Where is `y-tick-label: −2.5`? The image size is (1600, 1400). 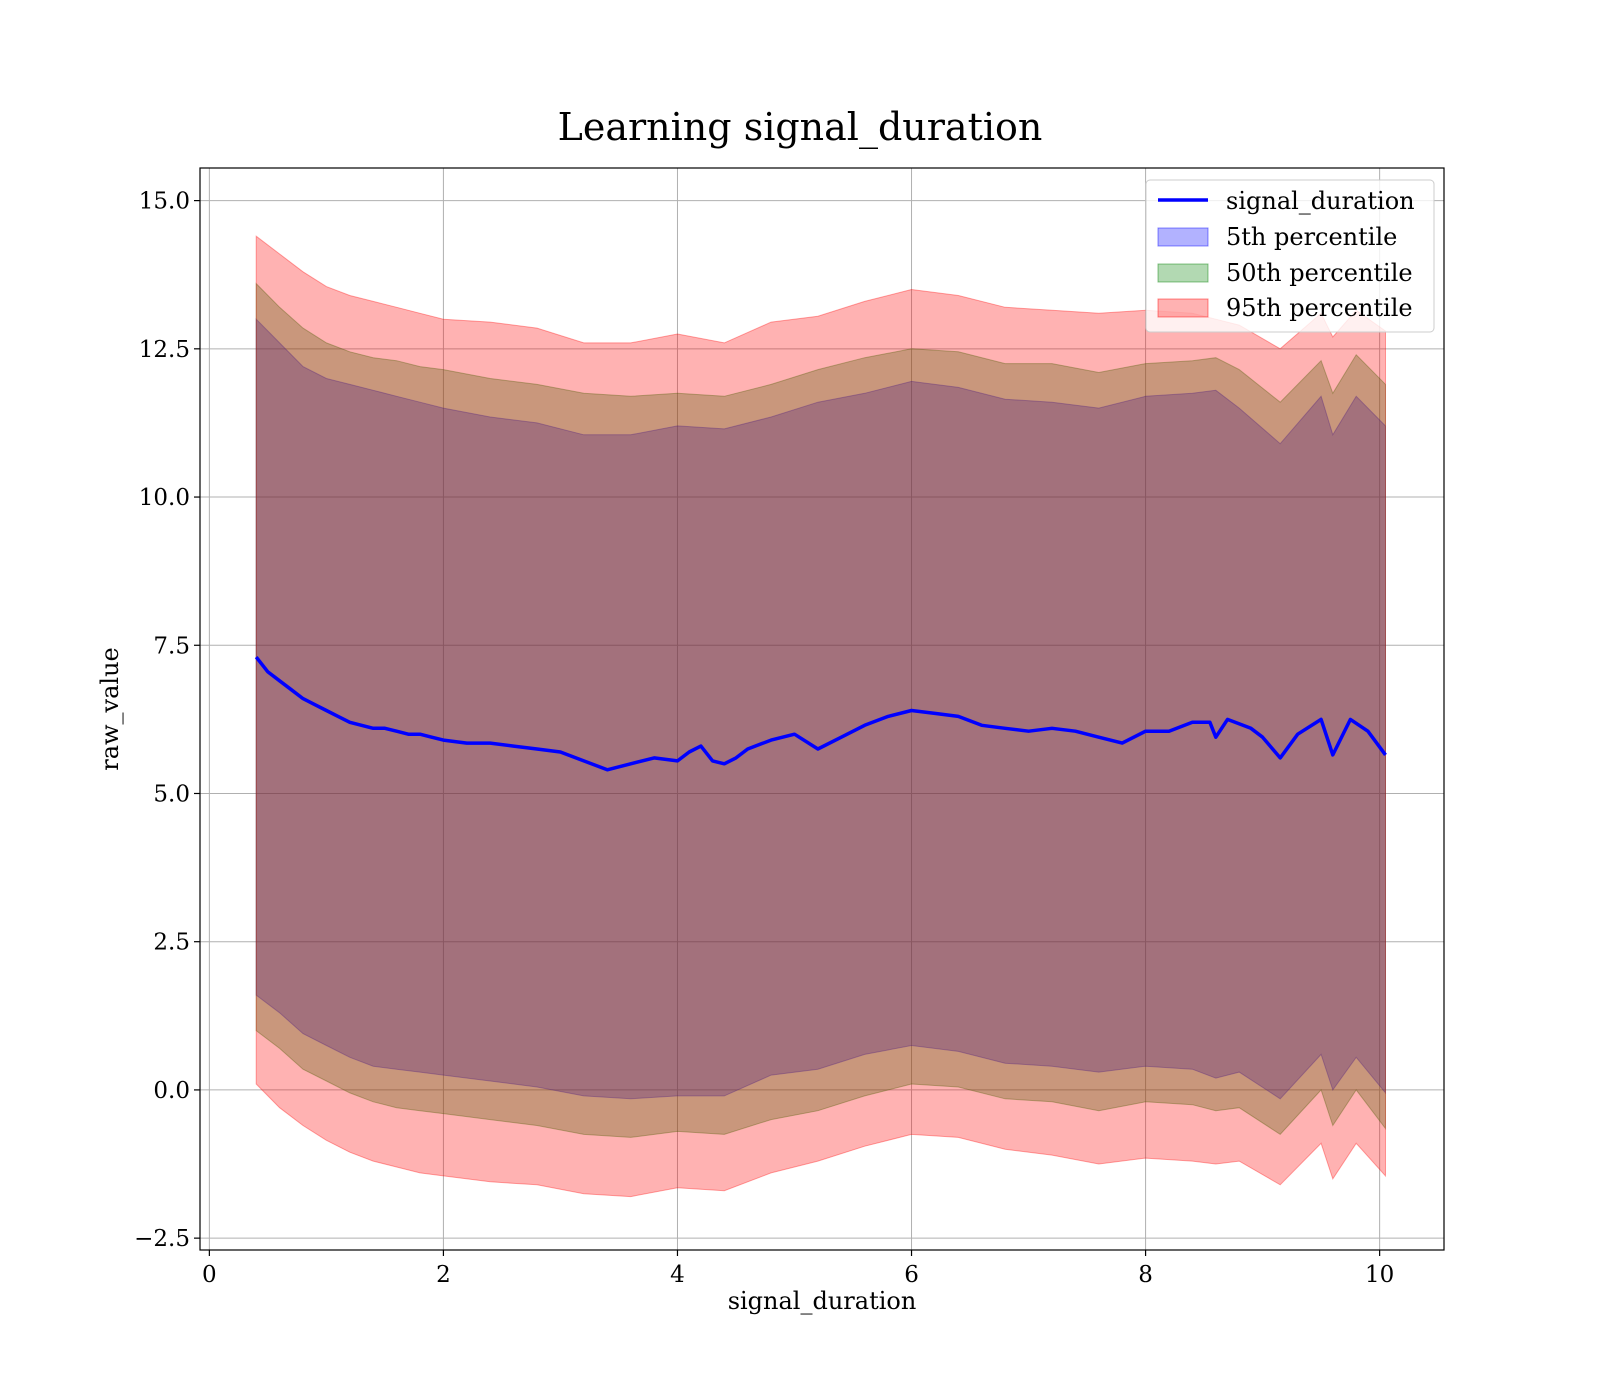
y-tick-label: −2.5 is located at coordinates (162, 1239).